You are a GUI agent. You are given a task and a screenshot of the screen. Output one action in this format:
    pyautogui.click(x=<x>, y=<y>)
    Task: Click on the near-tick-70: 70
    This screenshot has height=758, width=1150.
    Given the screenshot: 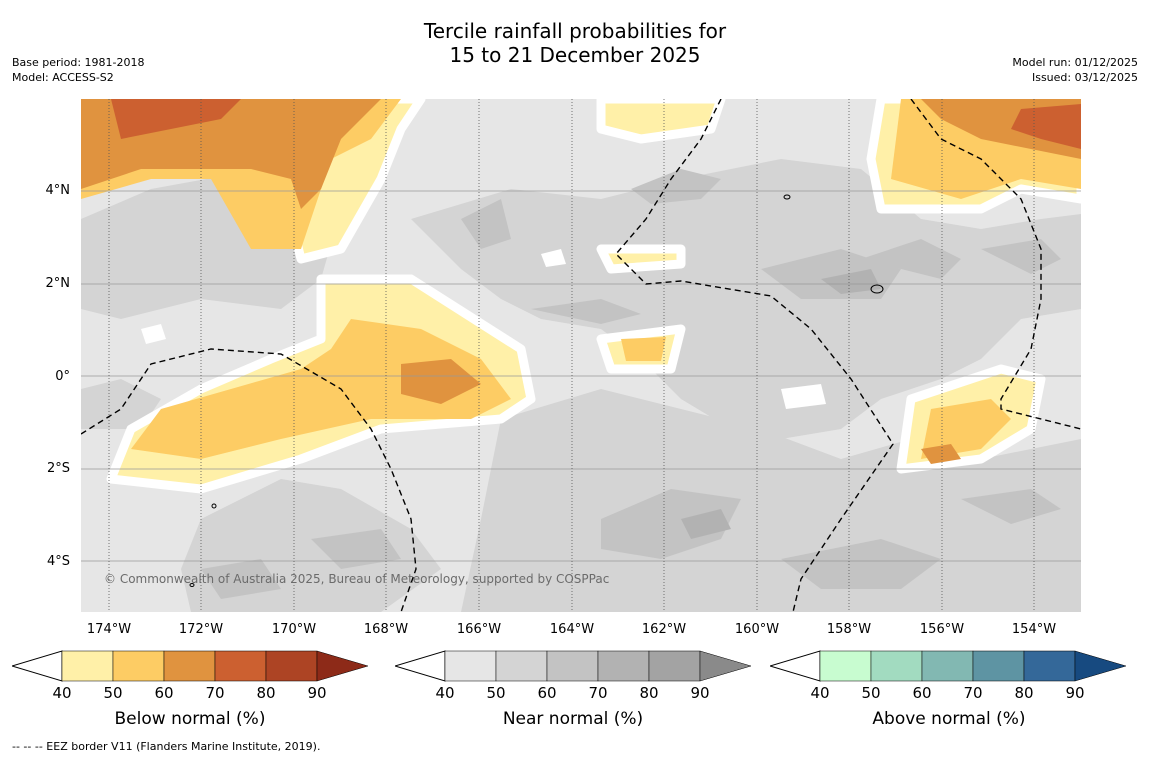 What is the action you would take?
    pyautogui.click(x=598, y=693)
    